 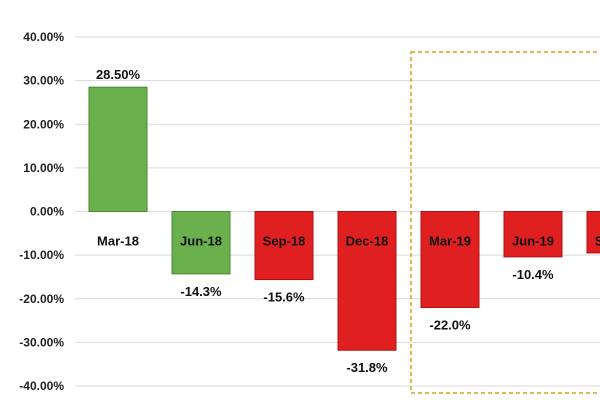 What do you see at coordinates (367, 367) in the screenshot?
I see `data-label: -31.8%` at bounding box center [367, 367].